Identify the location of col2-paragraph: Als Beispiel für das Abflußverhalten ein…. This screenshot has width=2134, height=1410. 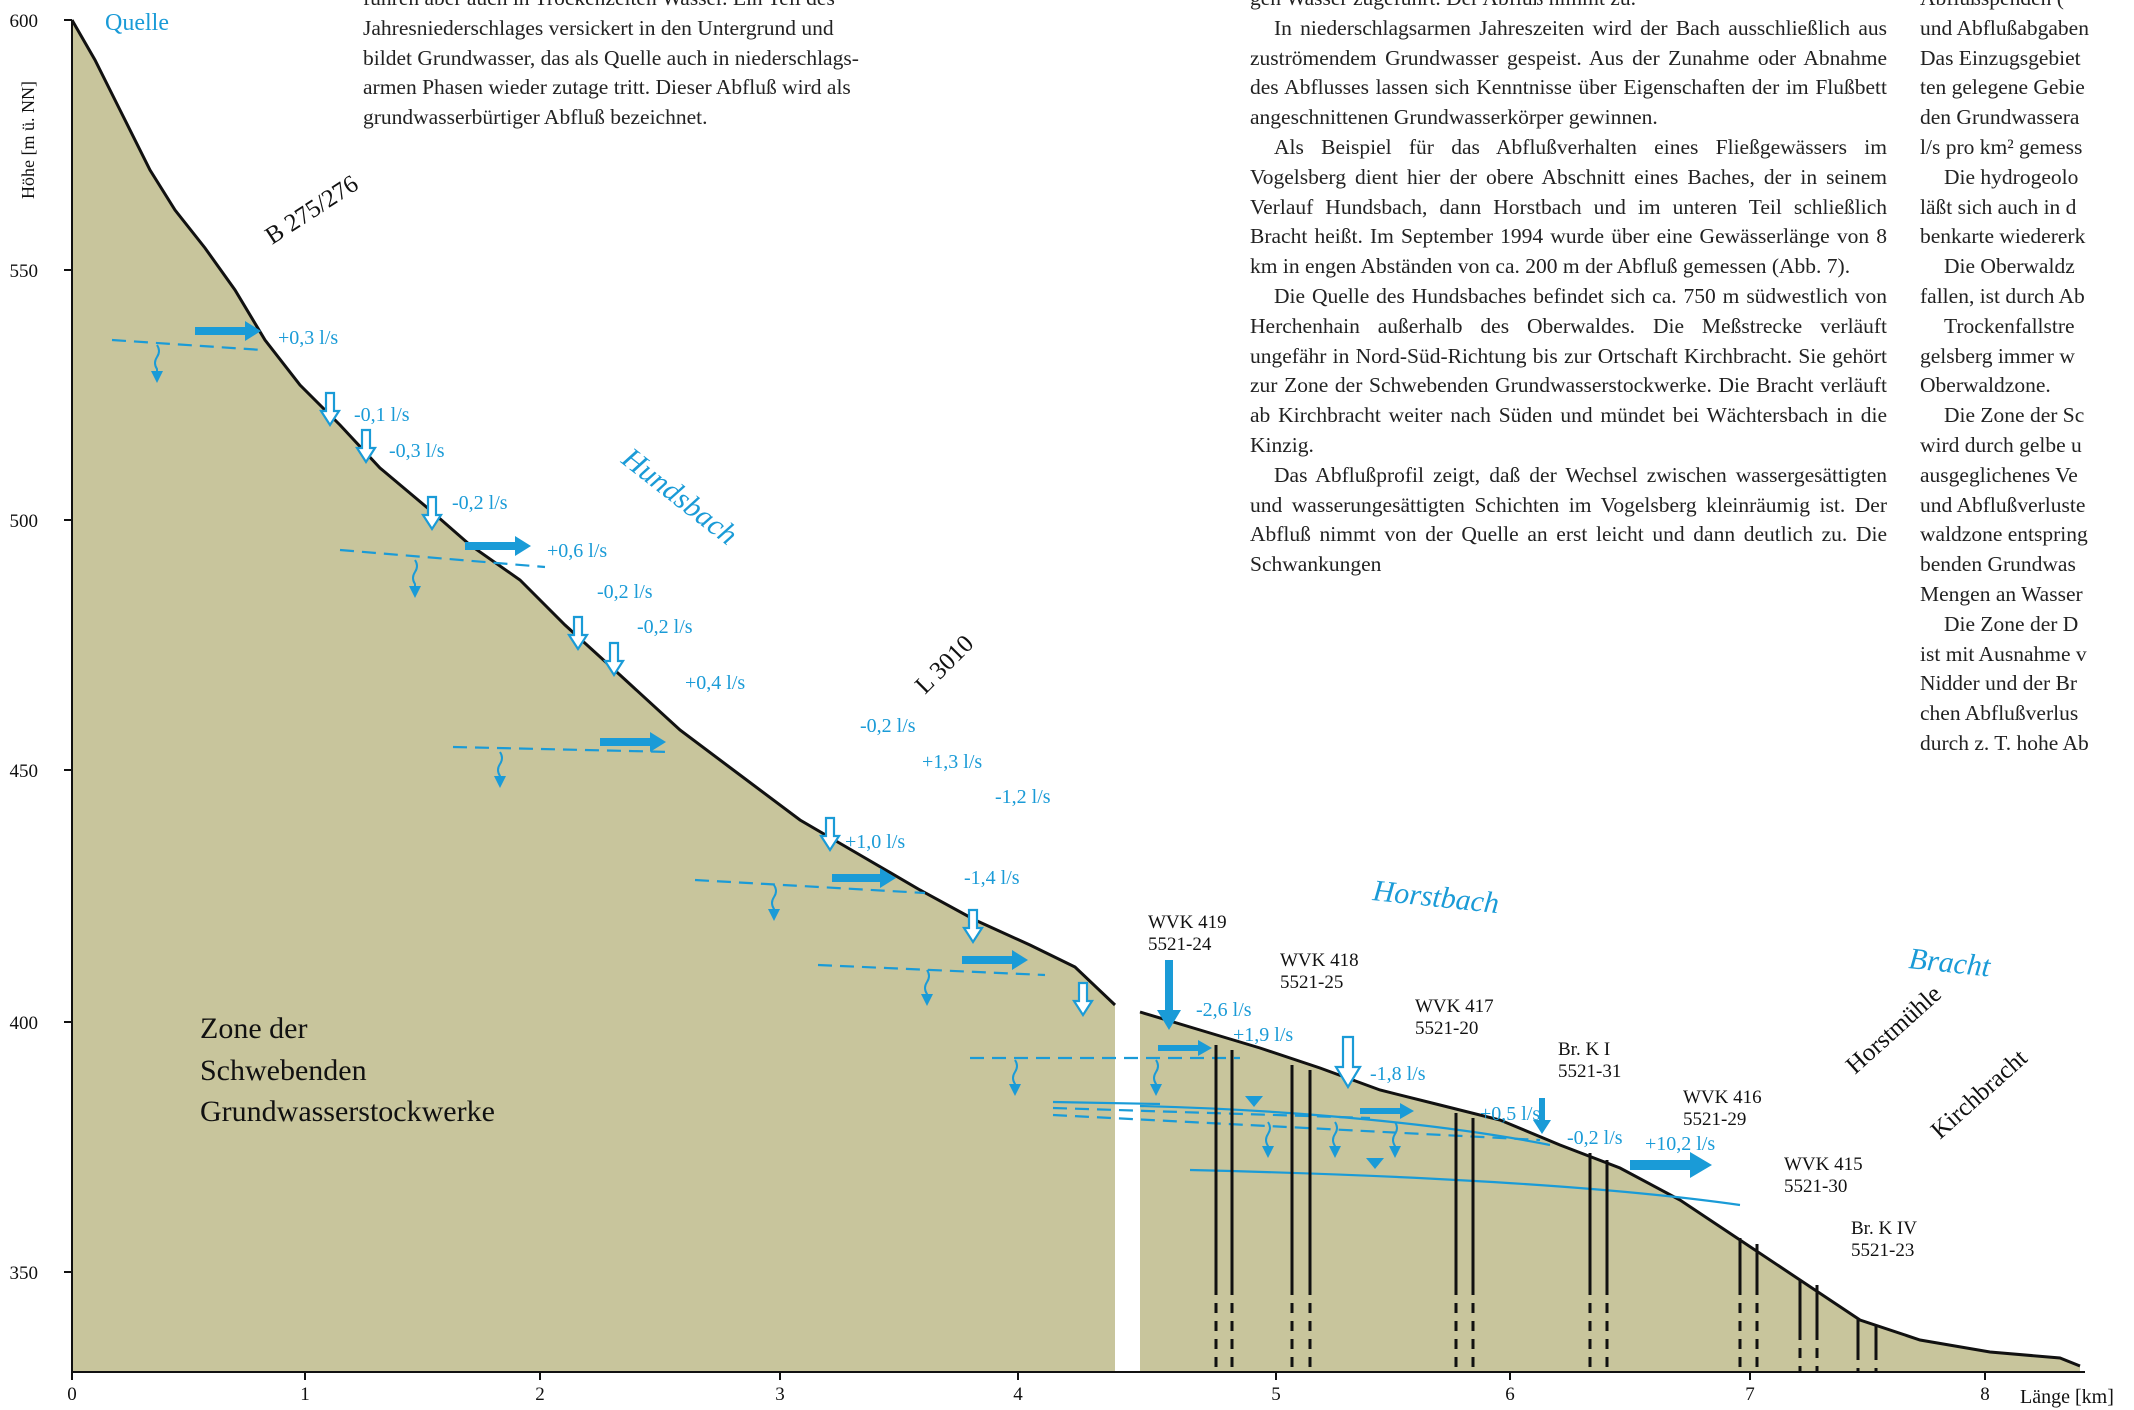
(1568, 206).